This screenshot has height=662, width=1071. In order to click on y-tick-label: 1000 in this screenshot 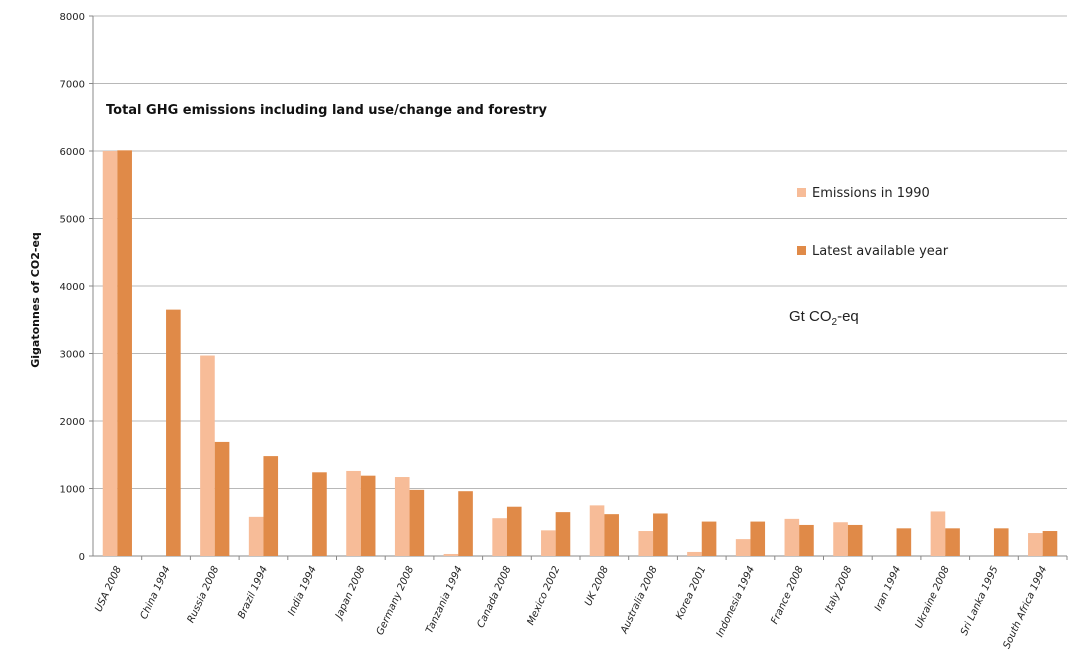, I will do `click(72, 490)`.